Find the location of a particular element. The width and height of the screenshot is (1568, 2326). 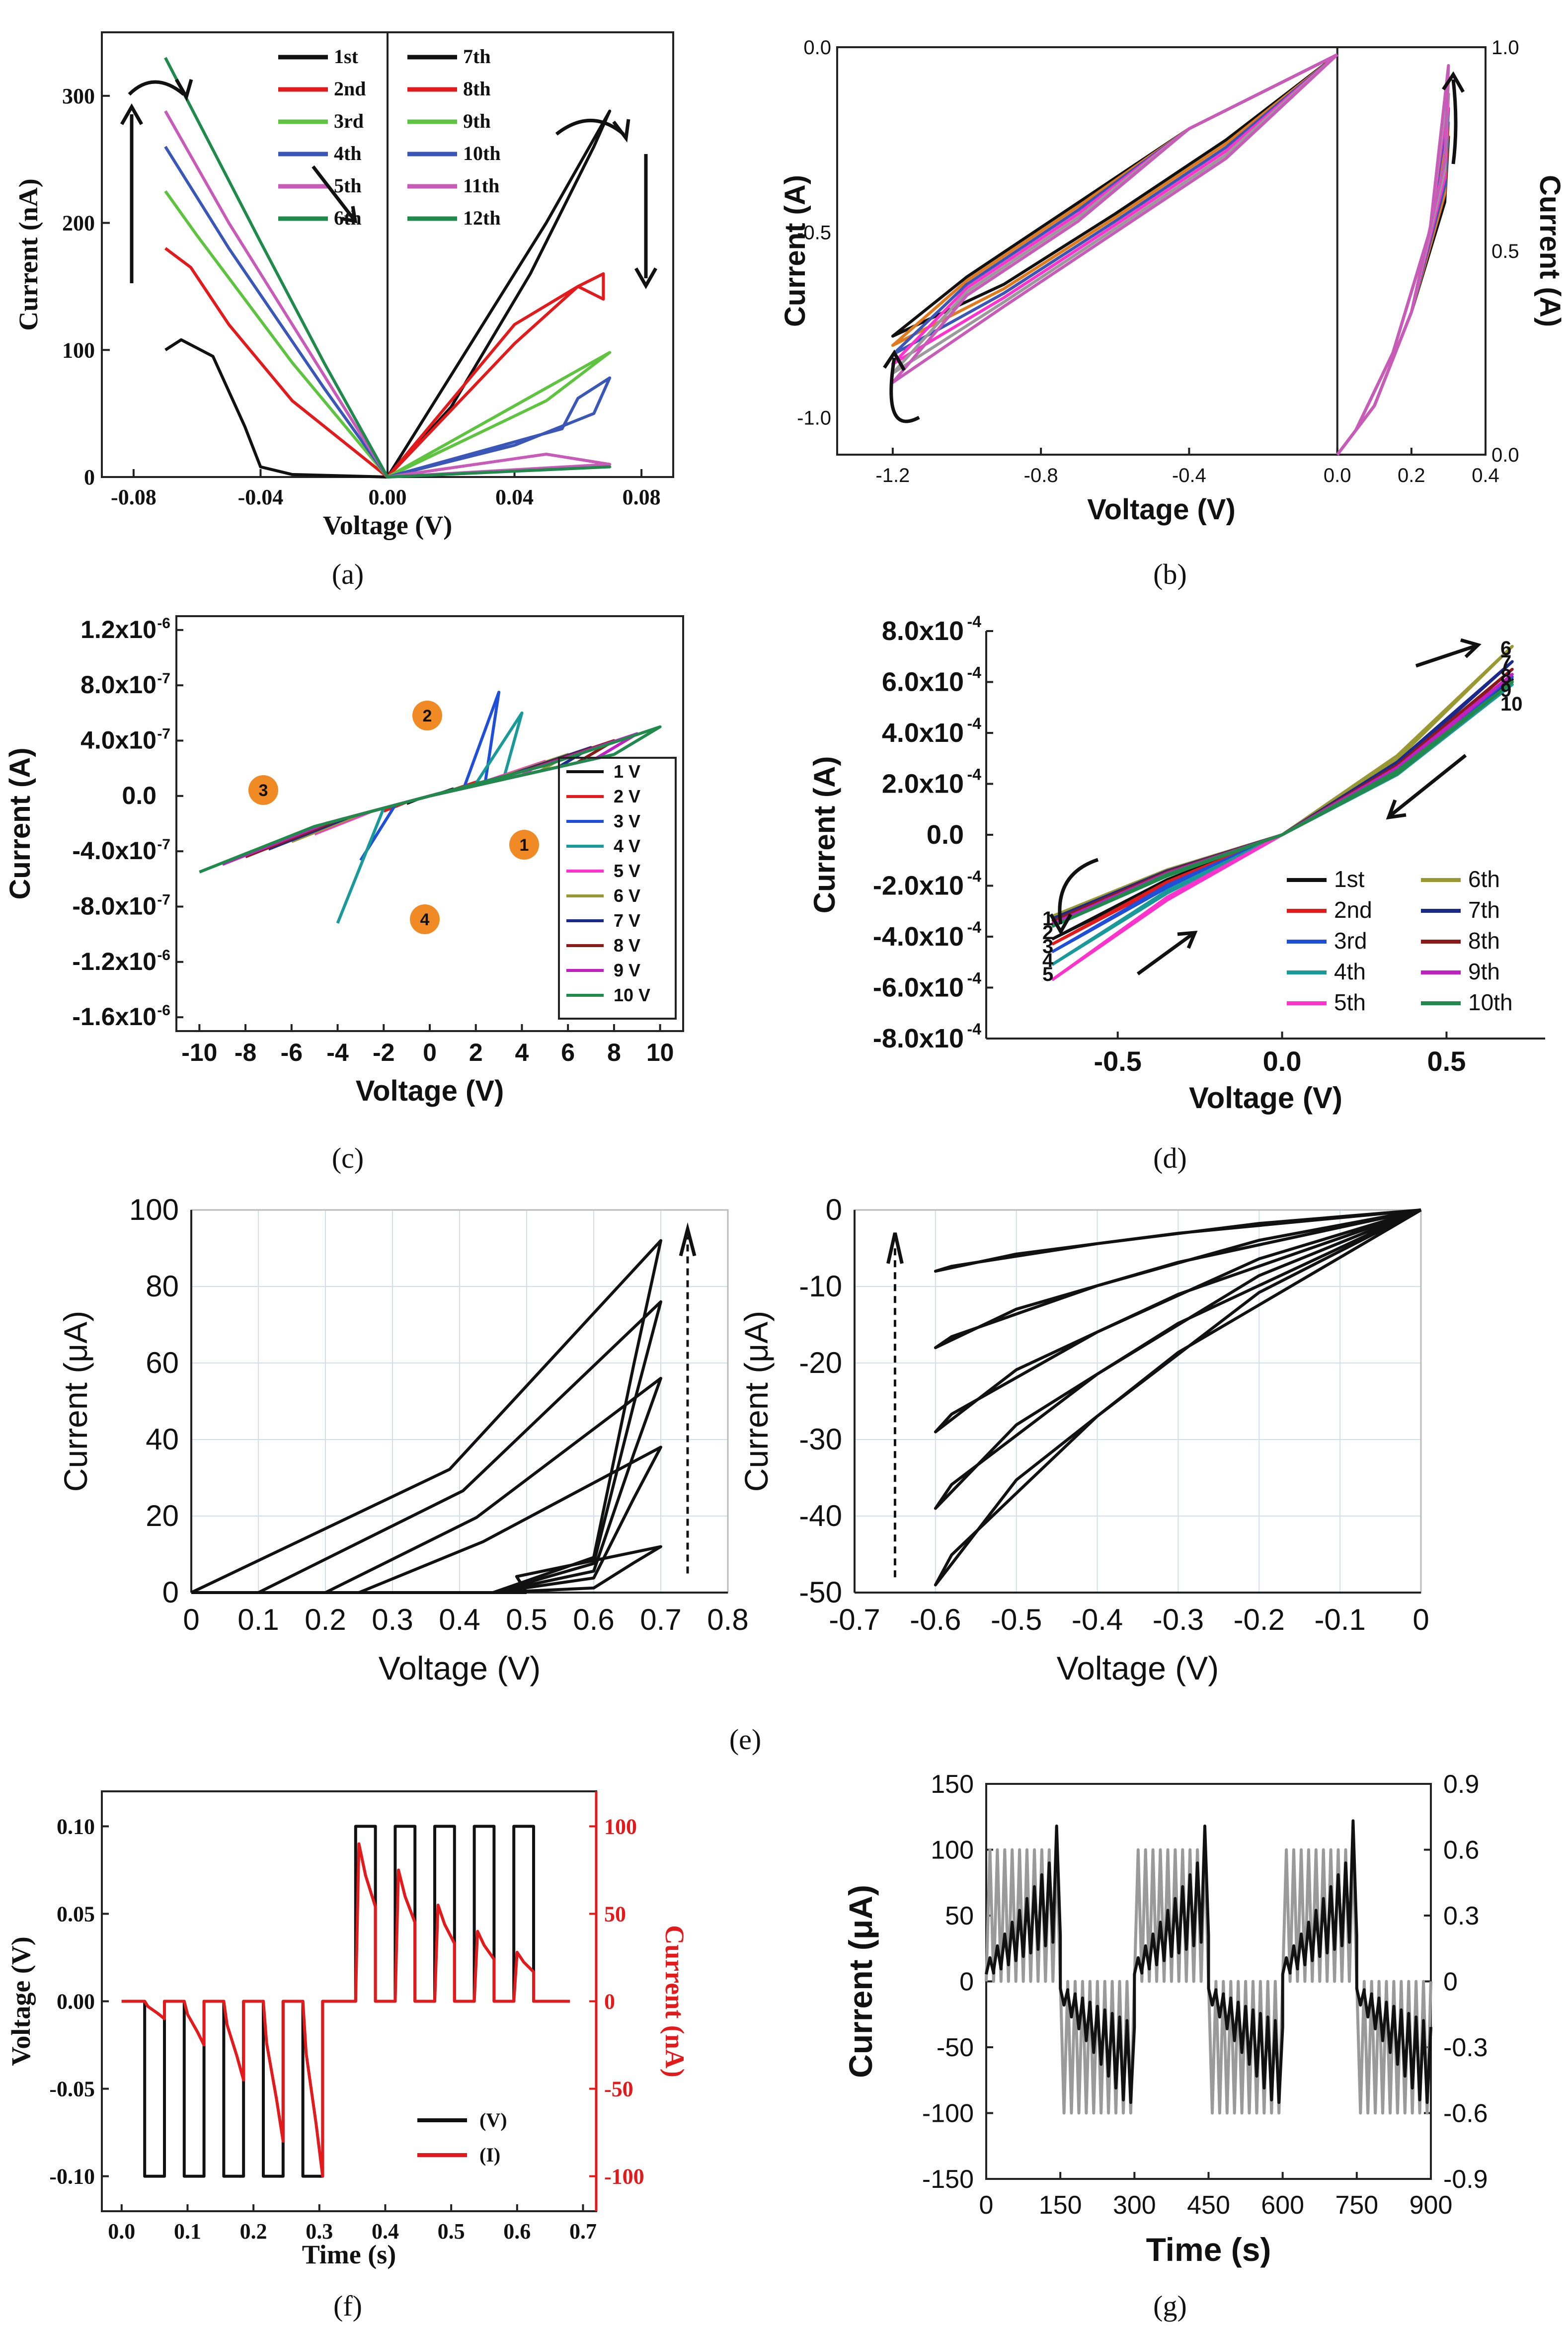

series-4th is located at coordinates (388, 312).